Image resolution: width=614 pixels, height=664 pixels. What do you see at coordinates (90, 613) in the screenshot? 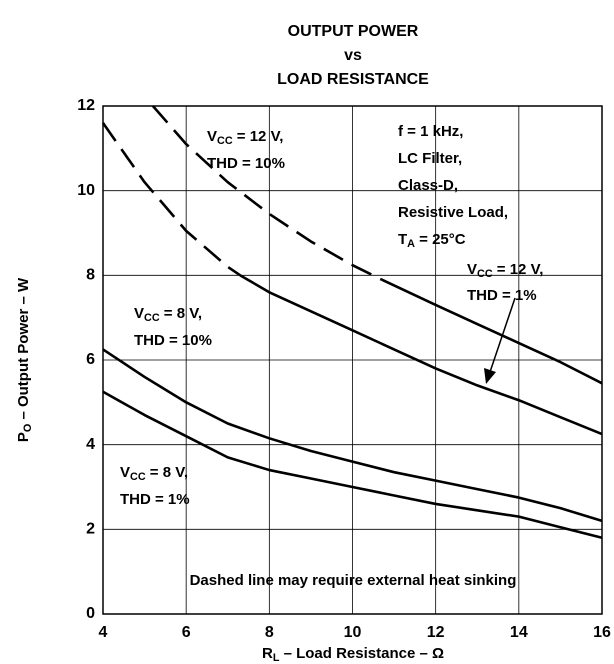
I see `y-tick-label: 0` at bounding box center [90, 613].